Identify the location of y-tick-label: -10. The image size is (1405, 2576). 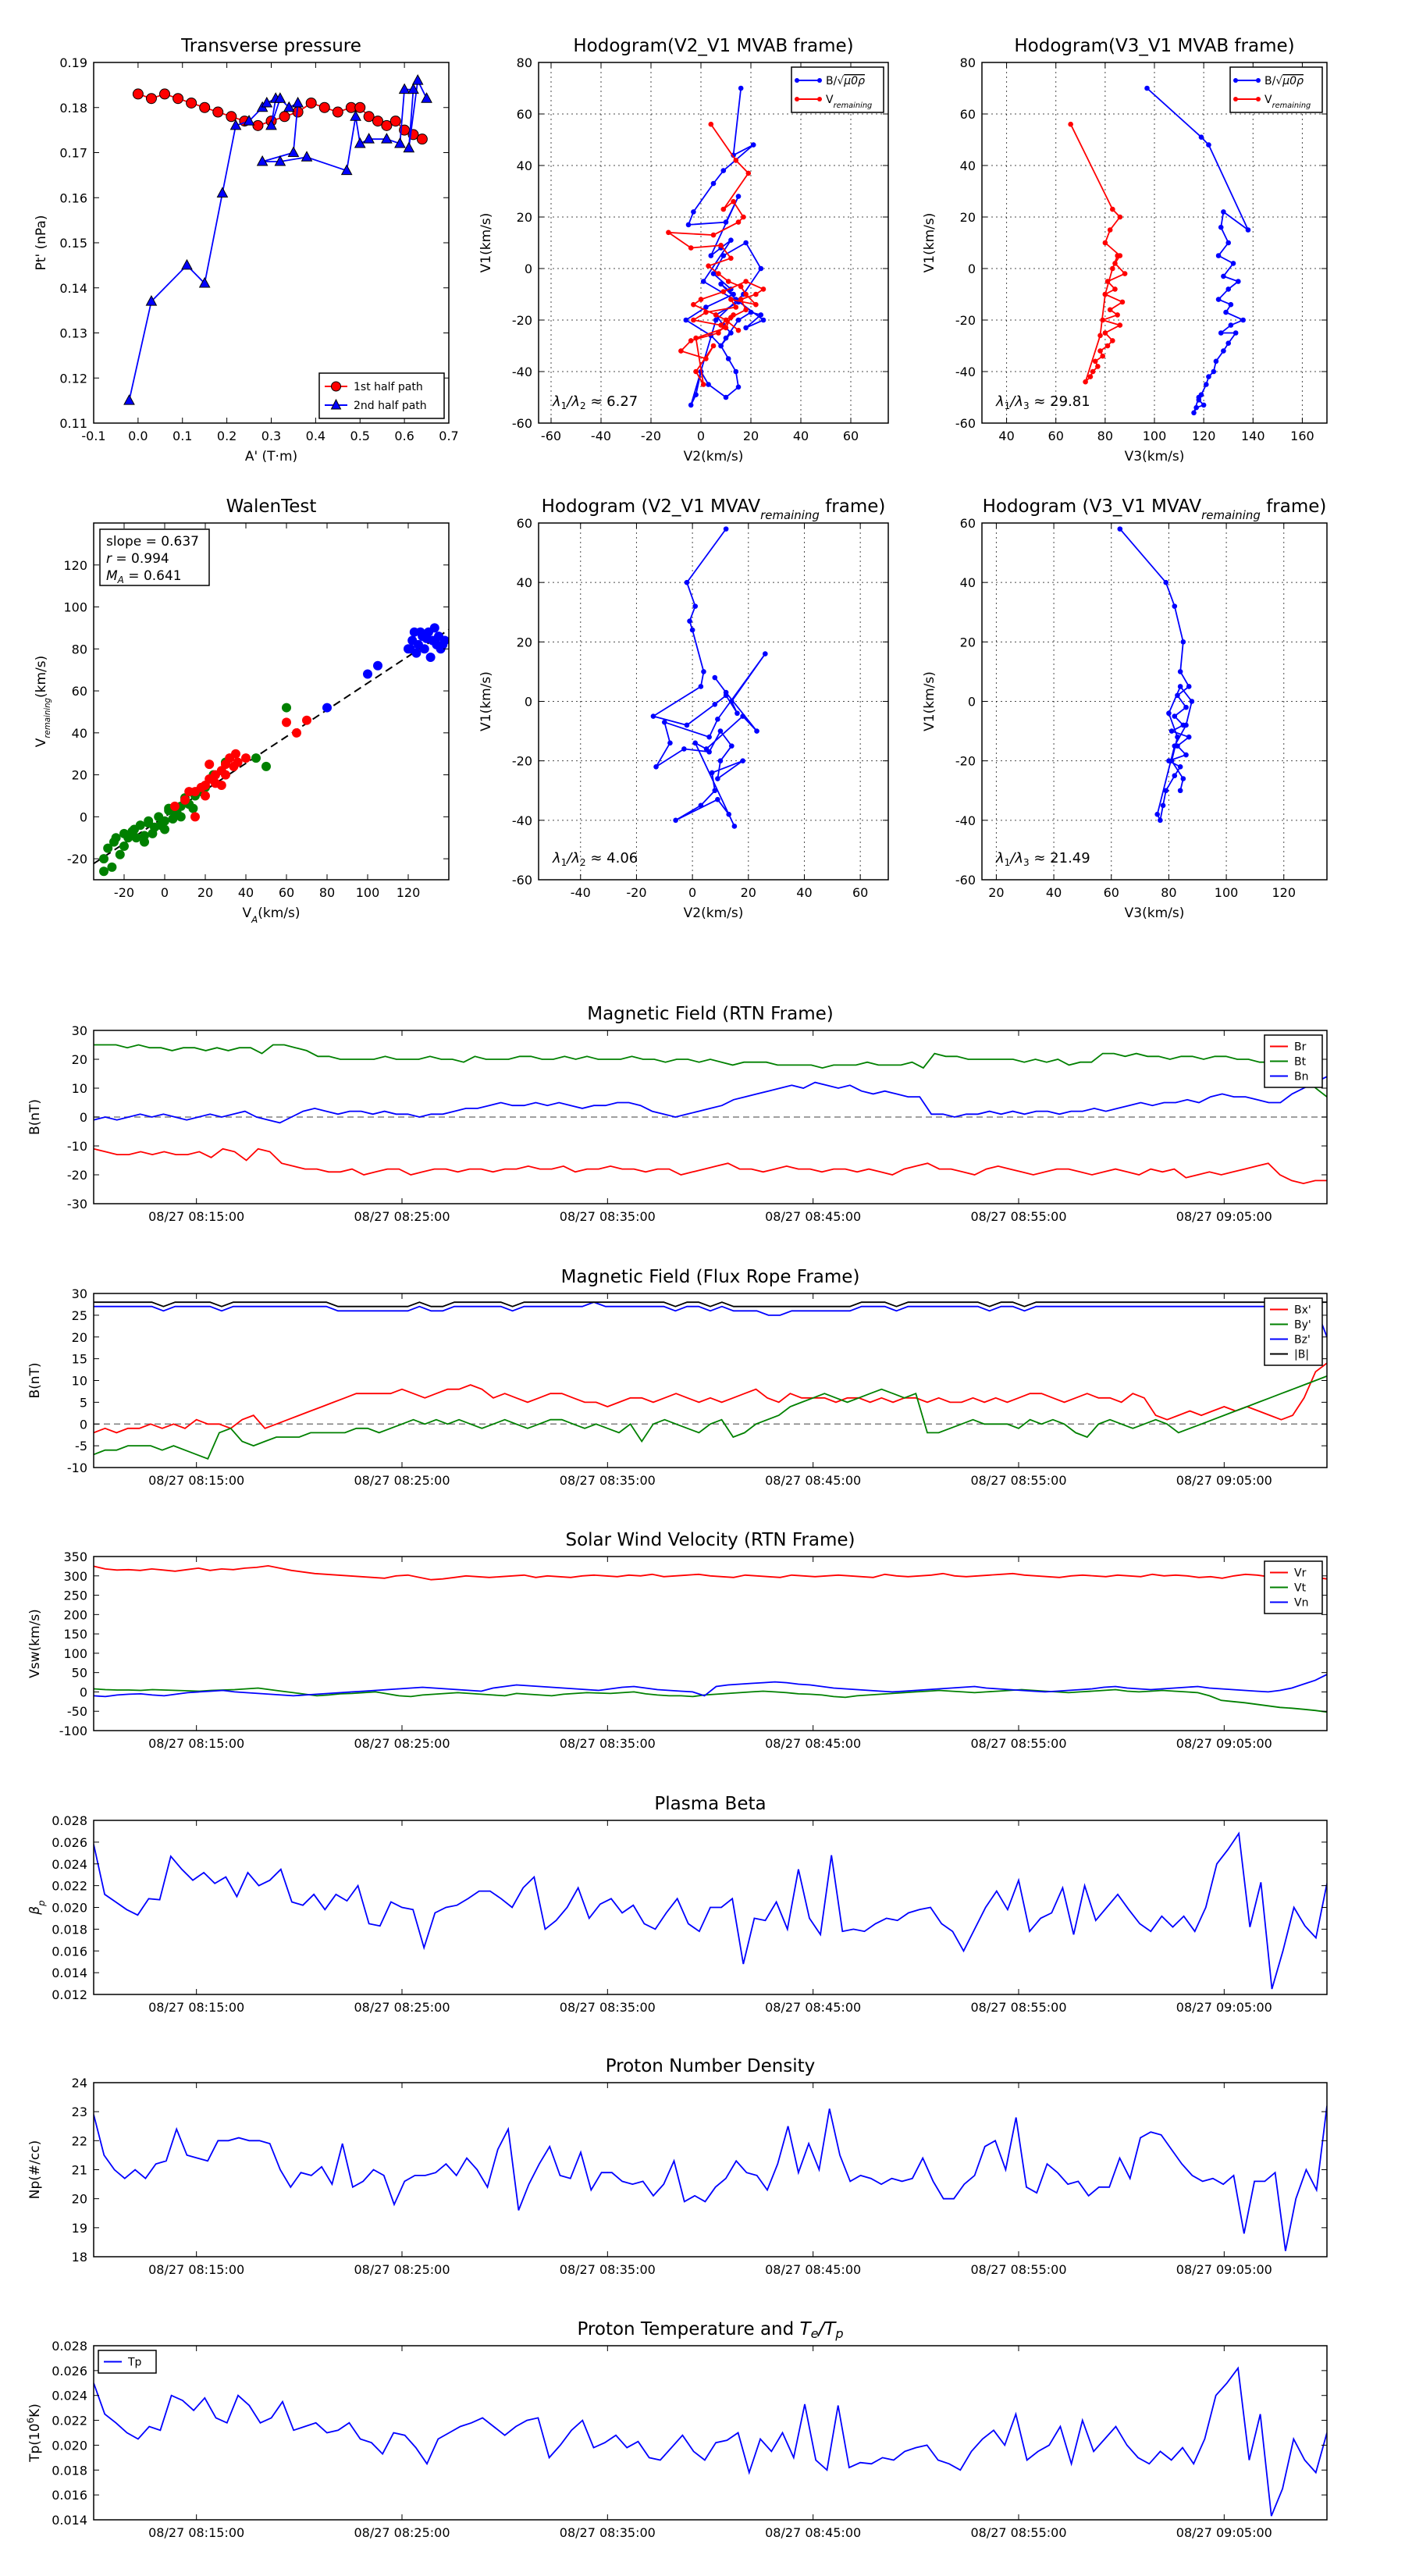
(77, 1146).